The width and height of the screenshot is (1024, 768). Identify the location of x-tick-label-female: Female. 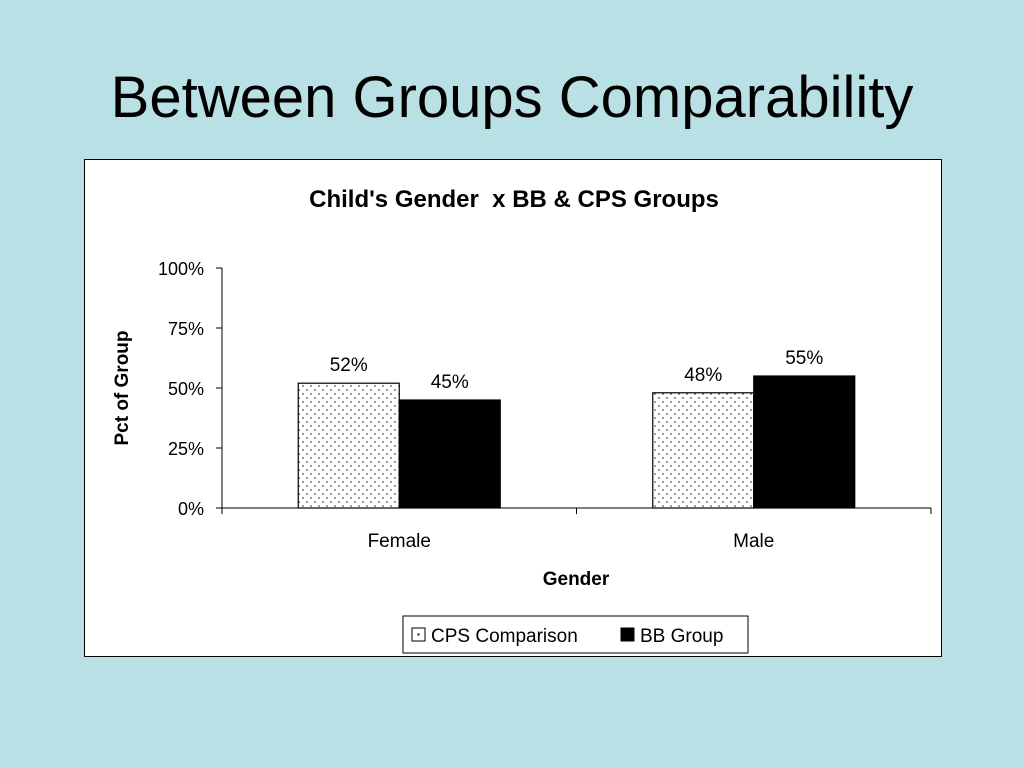
(399, 541).